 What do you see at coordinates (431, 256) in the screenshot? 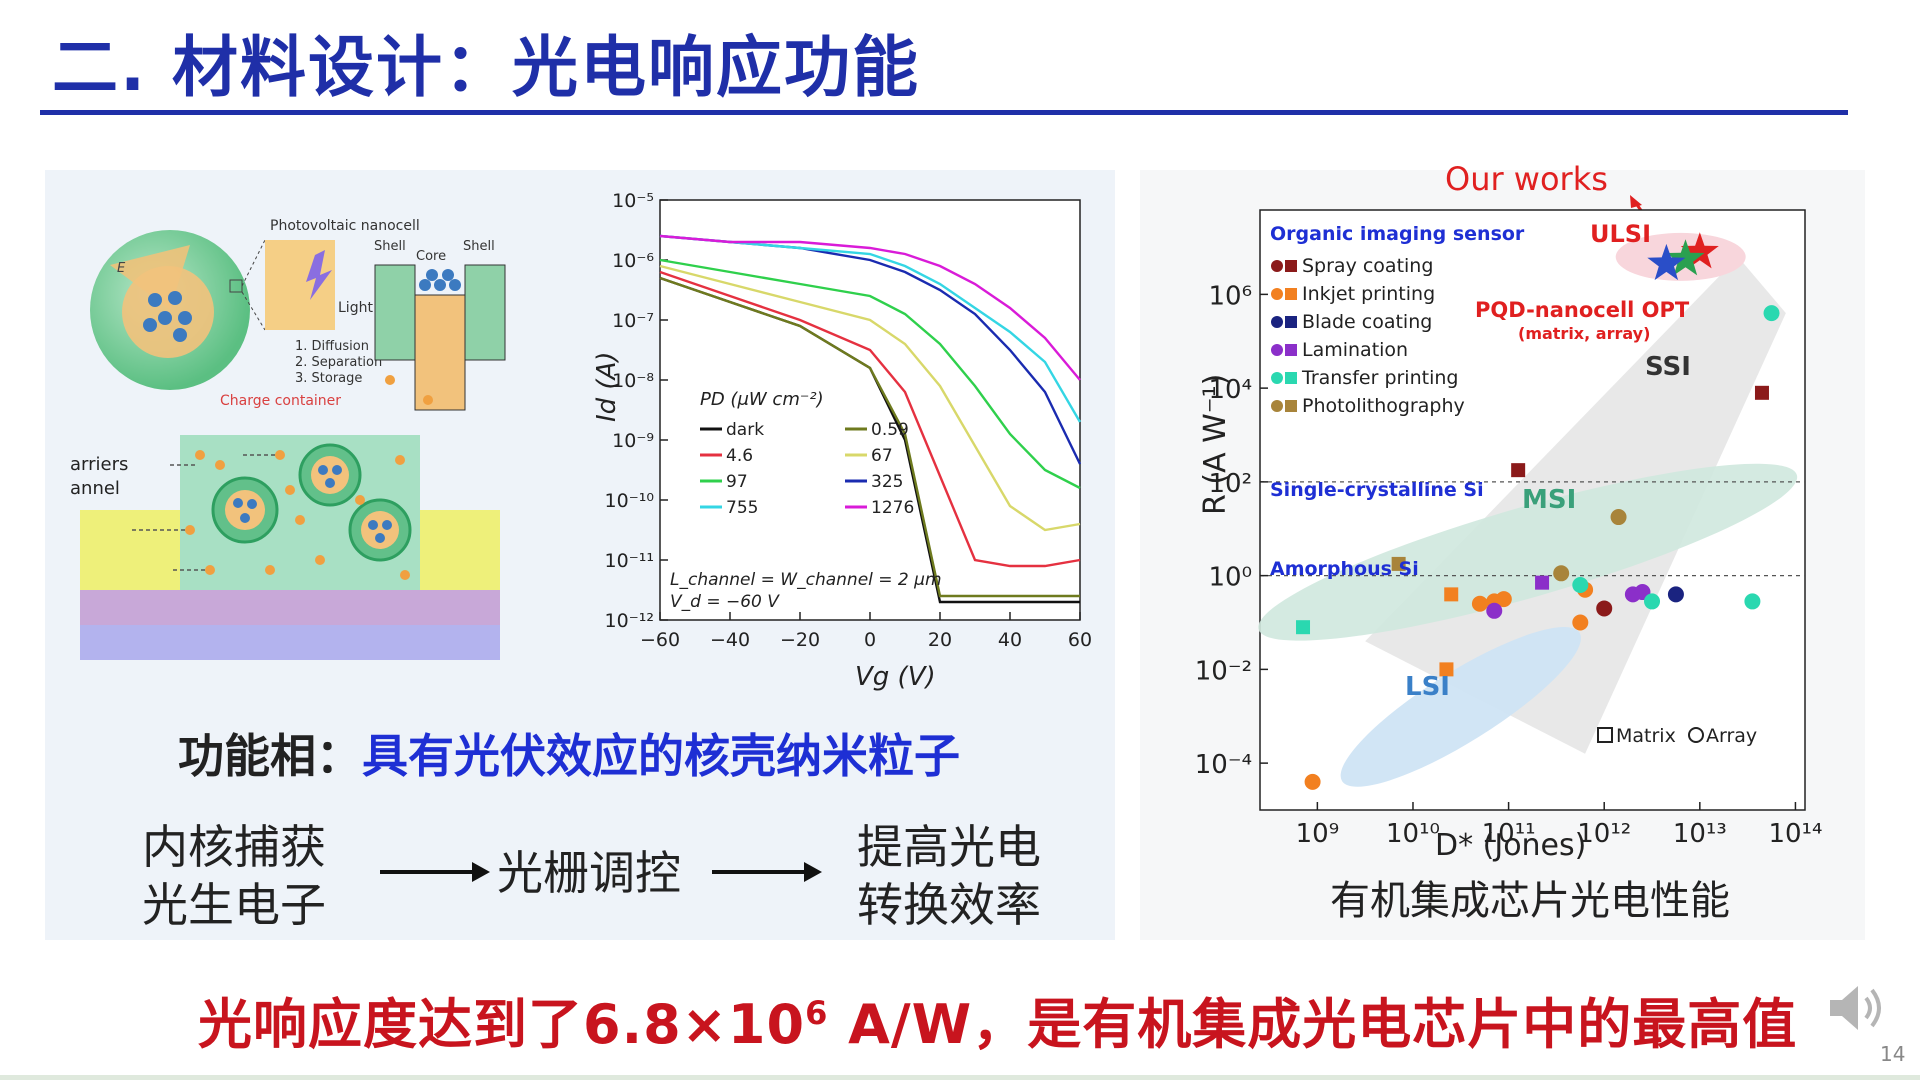
I see `core-label: Core` at bounding box center [431, 256].